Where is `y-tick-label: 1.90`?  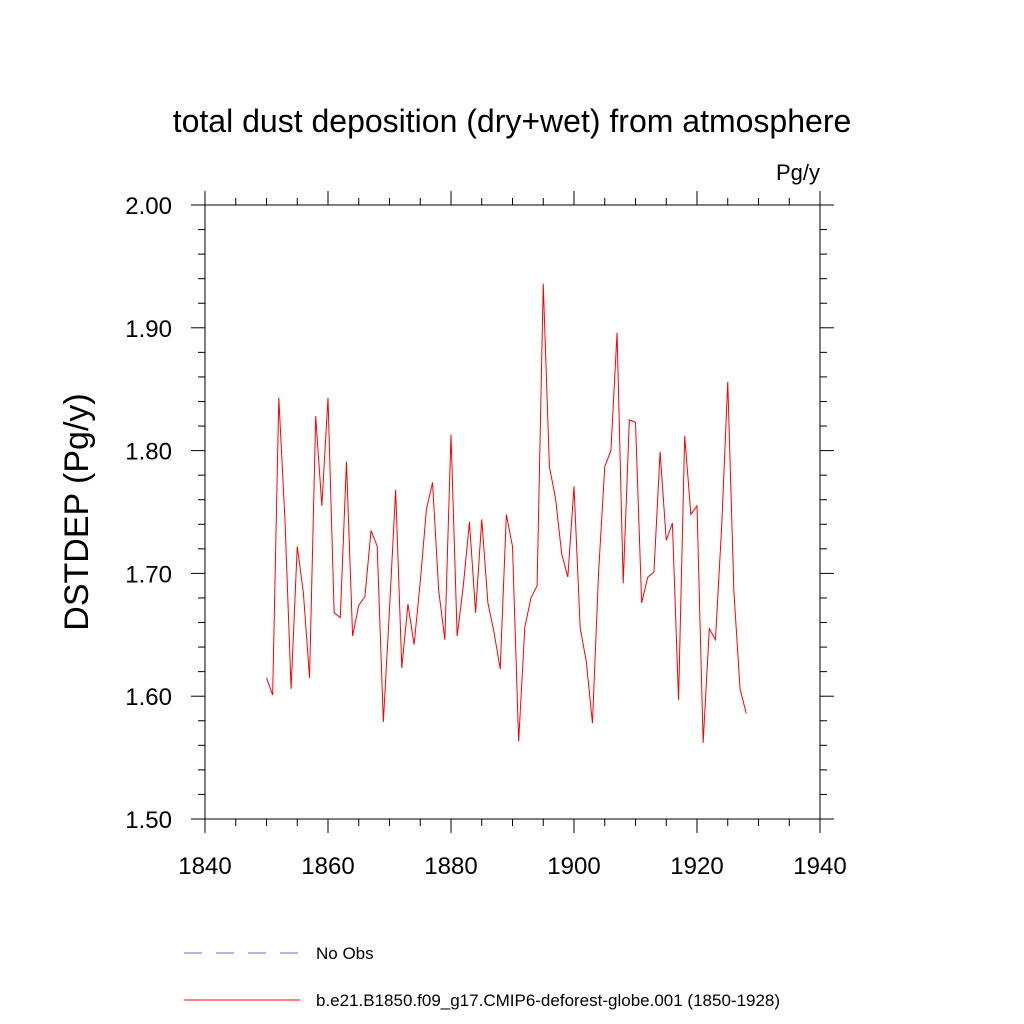 y-tick-label: 1.90 is located at coordinates (148, 329).